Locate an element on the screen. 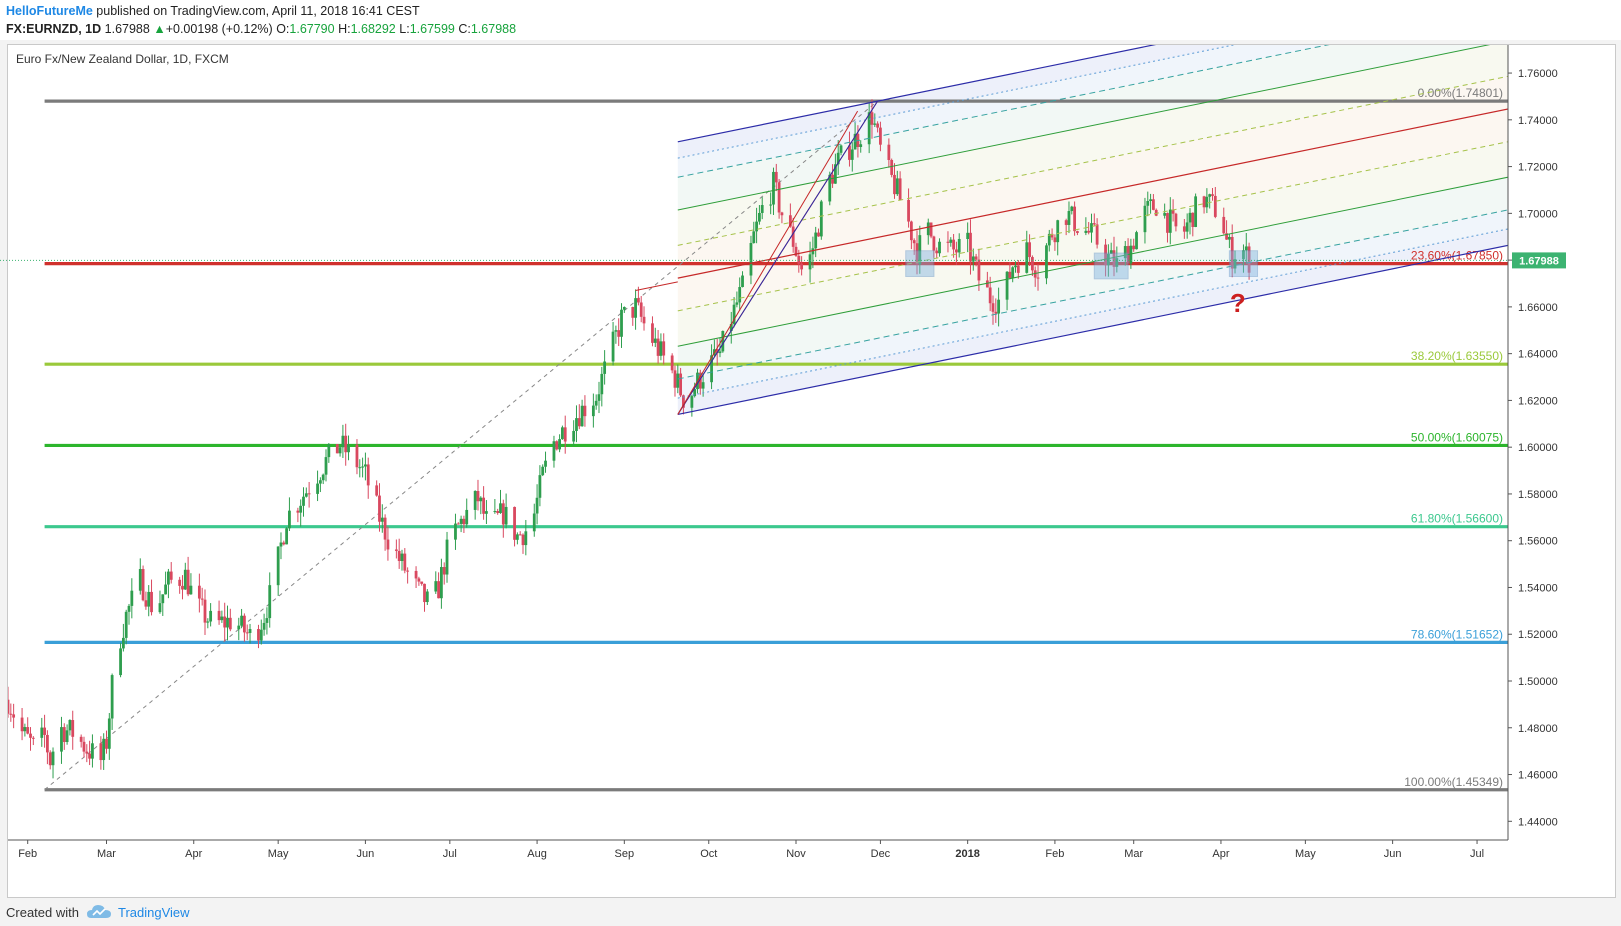 This screenshot has width=1621, height=926. time-tick-label: May is located at coordinates (1305, 854).